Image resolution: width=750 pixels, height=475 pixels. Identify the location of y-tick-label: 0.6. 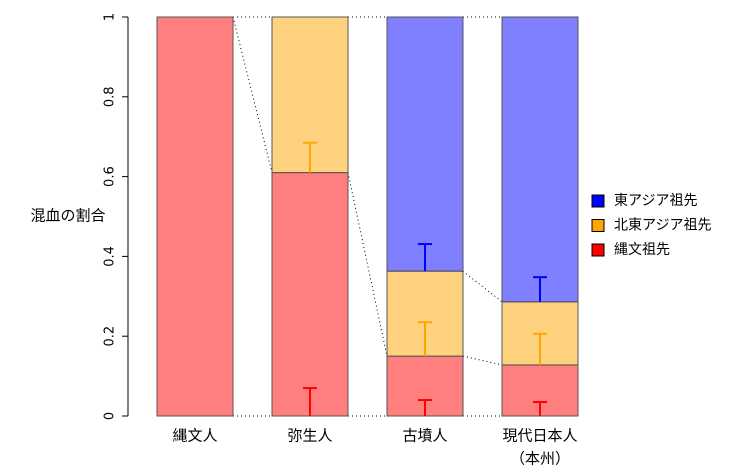
(110, 176).